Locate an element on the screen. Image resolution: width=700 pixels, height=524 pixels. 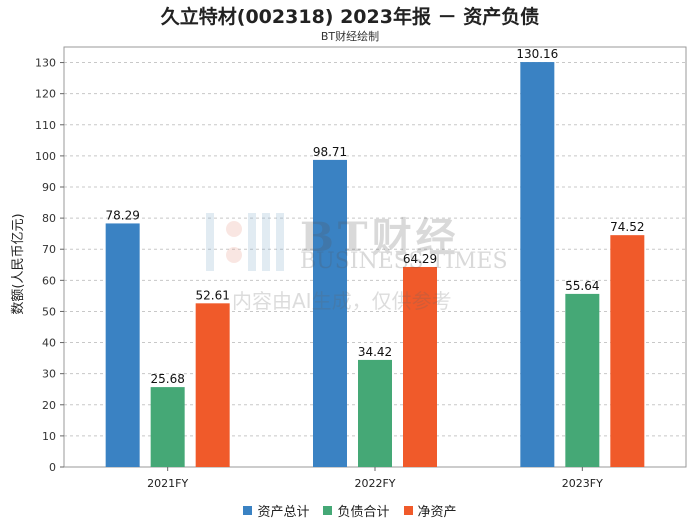
data-label: 74.52 is located at coordinates (627, 227).